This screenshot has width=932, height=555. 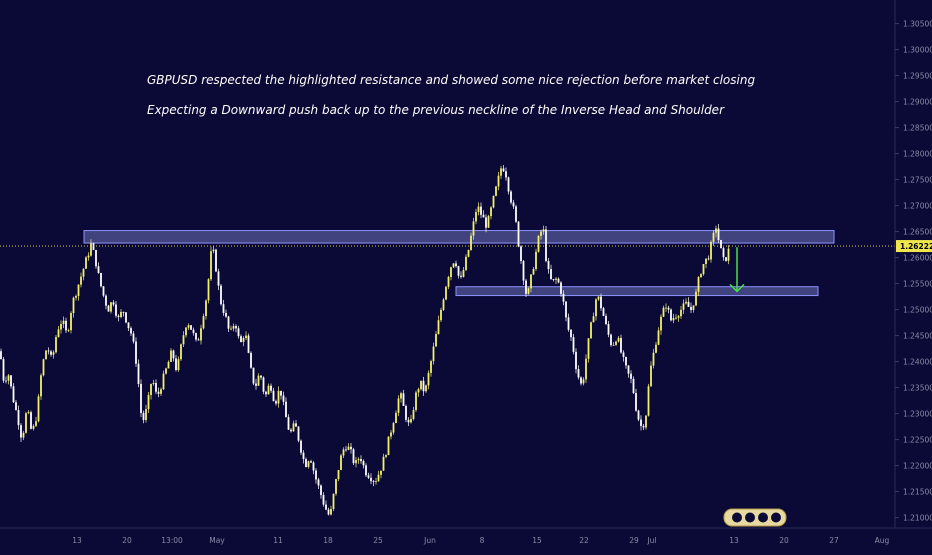 I want to click on time-axis: 13 20 13:00 May 11 18 25 Jun 8 15 22 29 Jul 13 20 27 Aug, so click(x=480, y=540).